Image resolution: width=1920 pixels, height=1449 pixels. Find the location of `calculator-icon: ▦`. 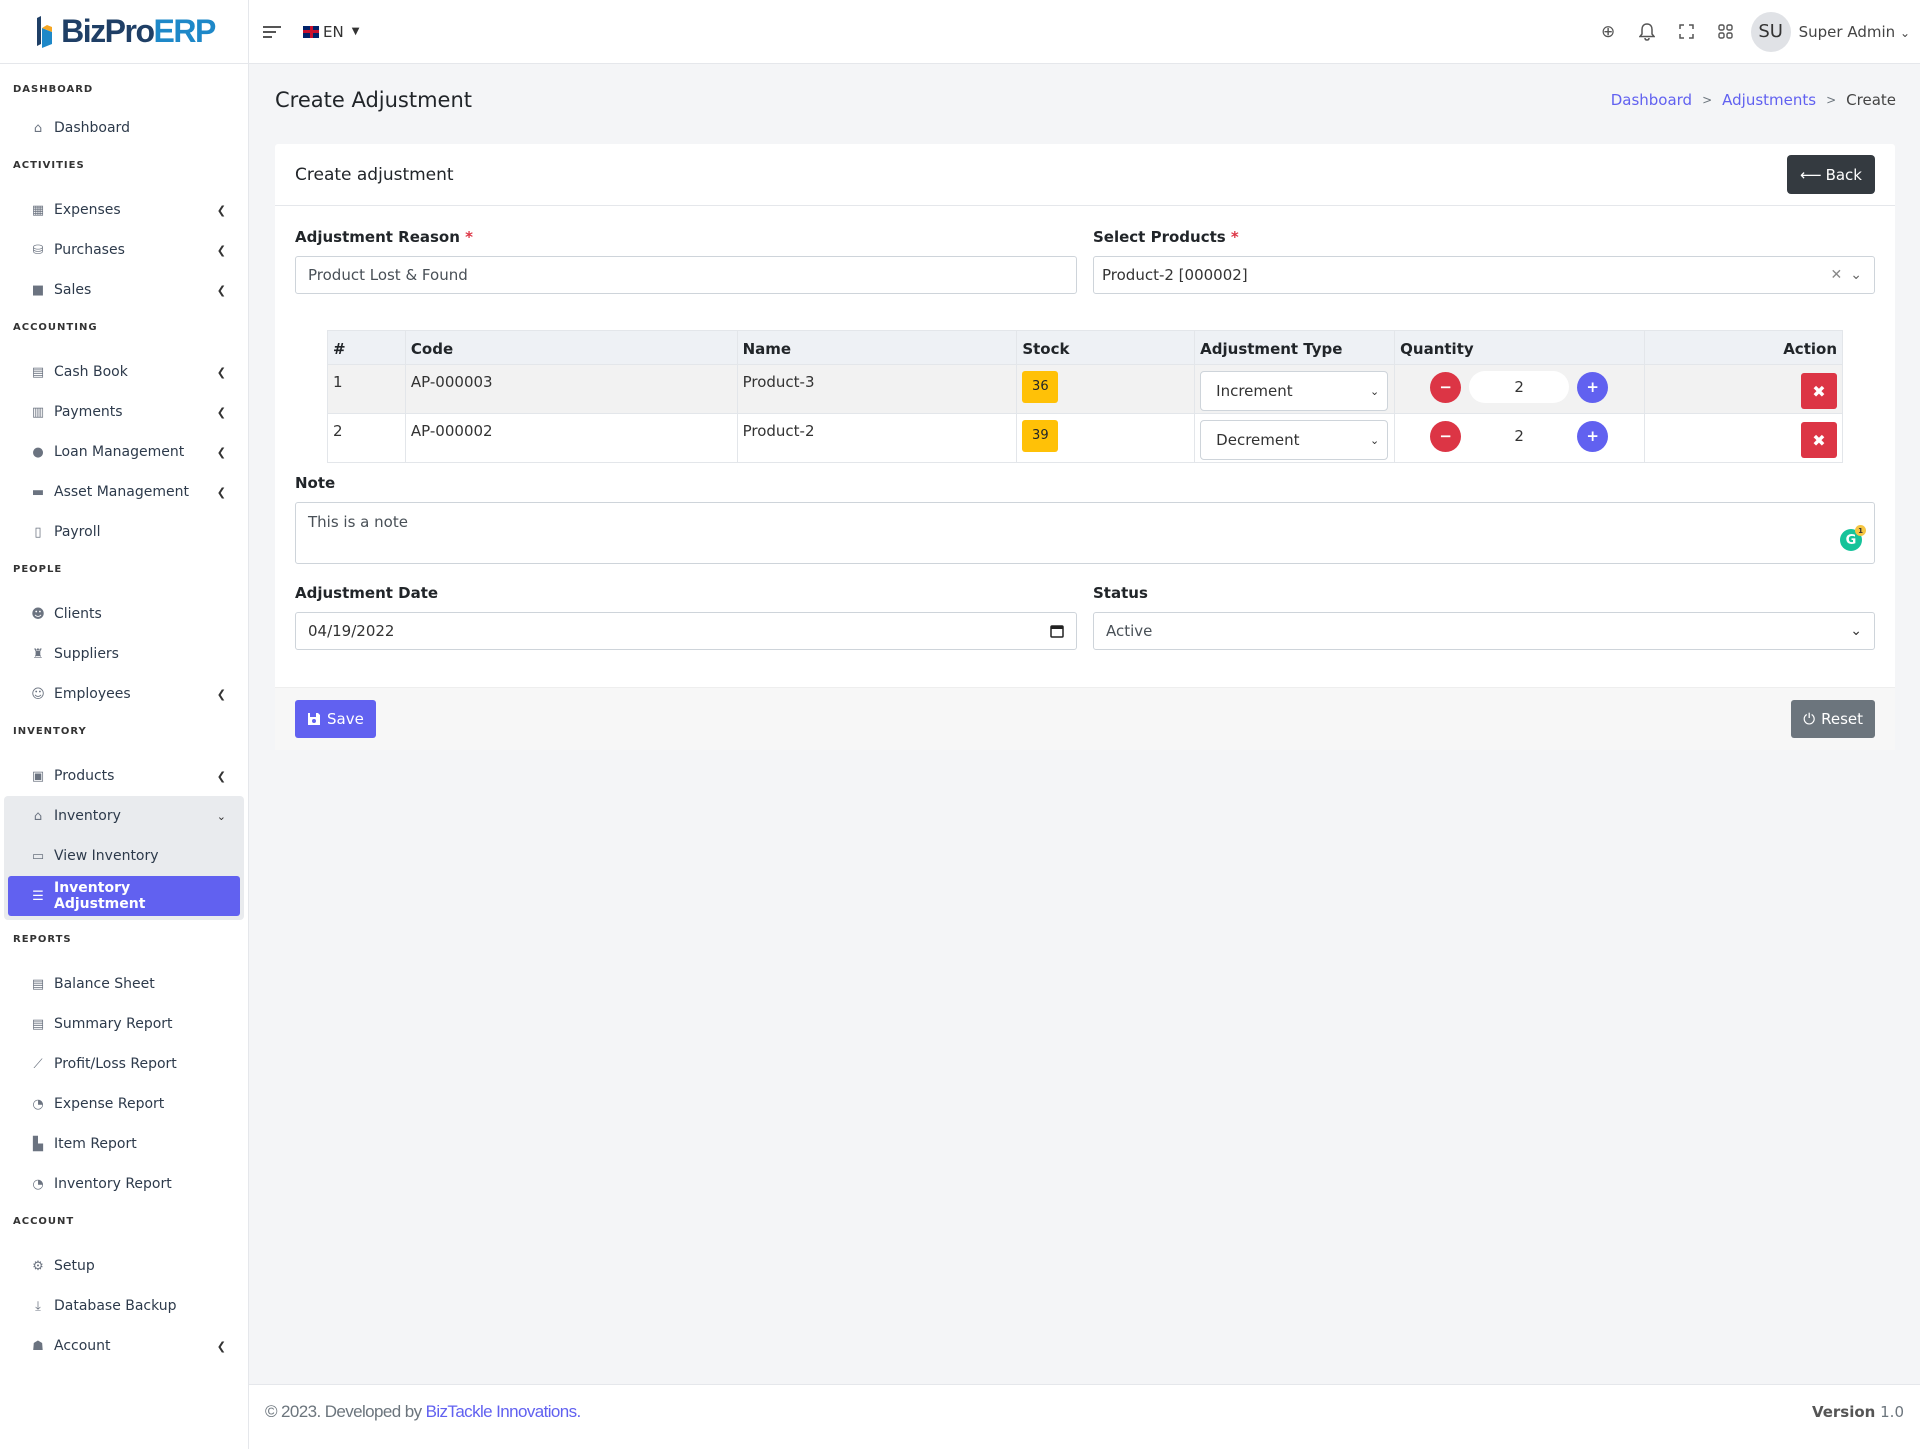

calculator-icon: ▦ is located at coordinates (38, 210).